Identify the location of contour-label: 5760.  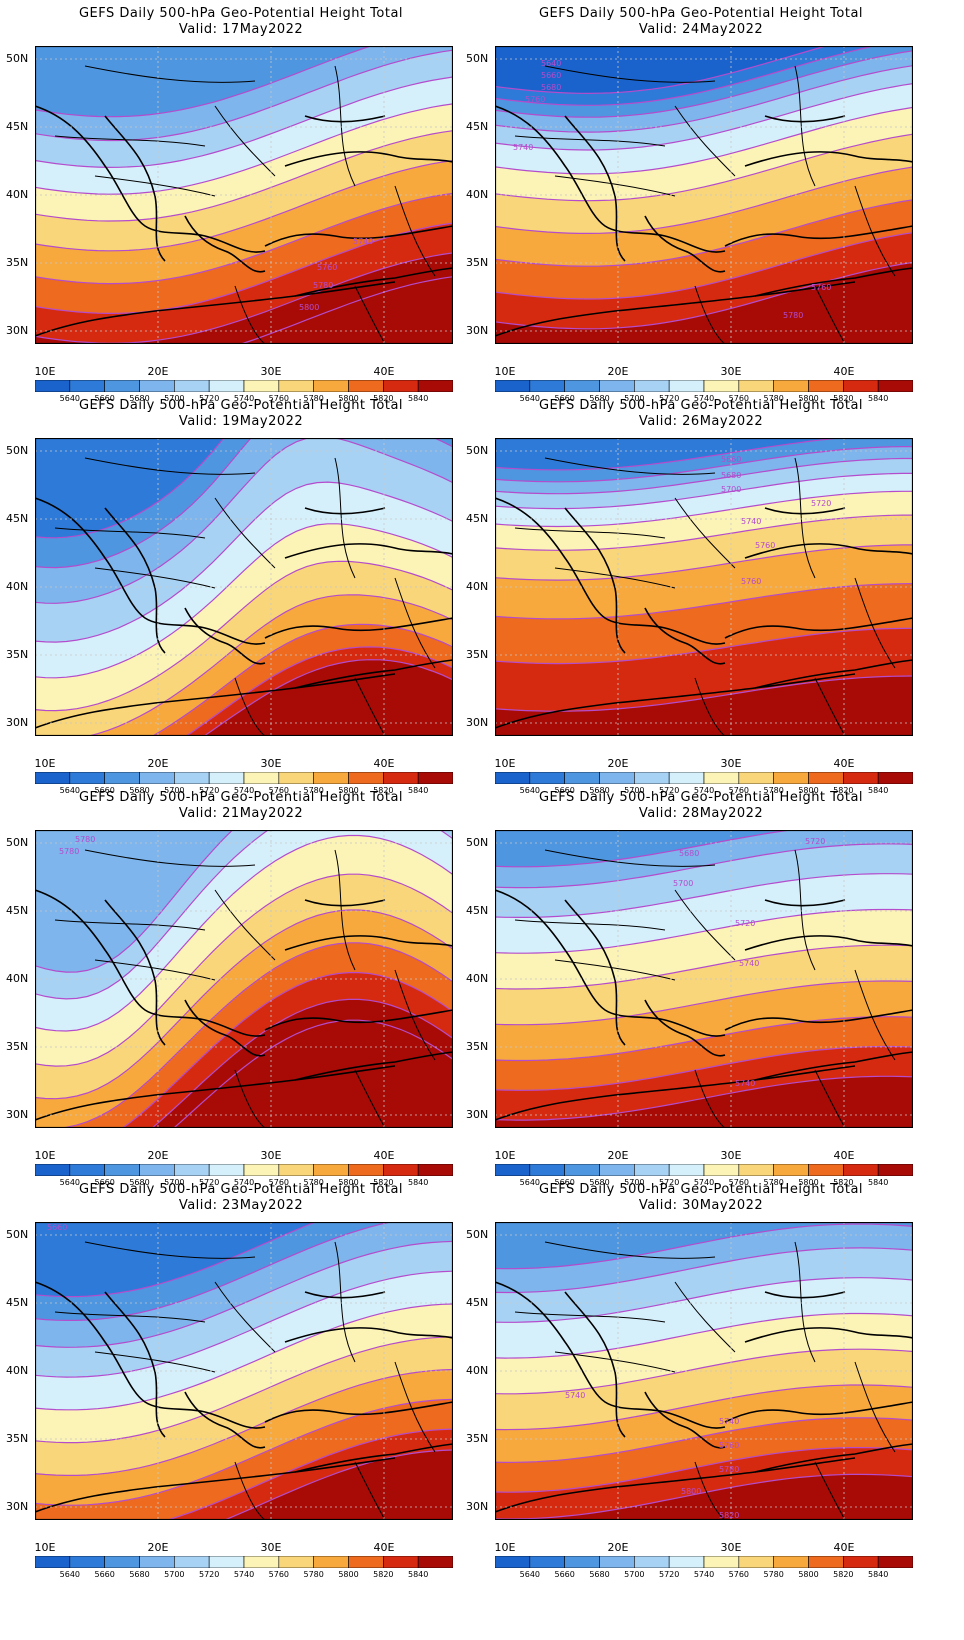
(327, 267).